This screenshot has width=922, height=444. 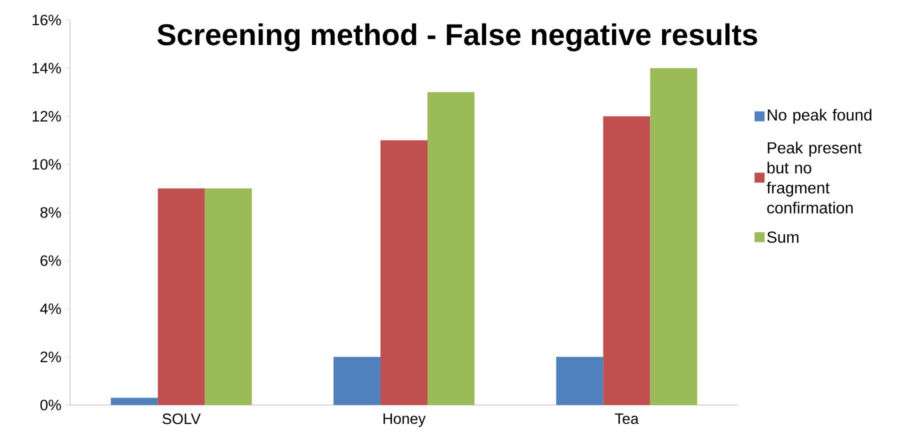 I want to click on x-tick-label: SOLV, so click(x=181, y=419).